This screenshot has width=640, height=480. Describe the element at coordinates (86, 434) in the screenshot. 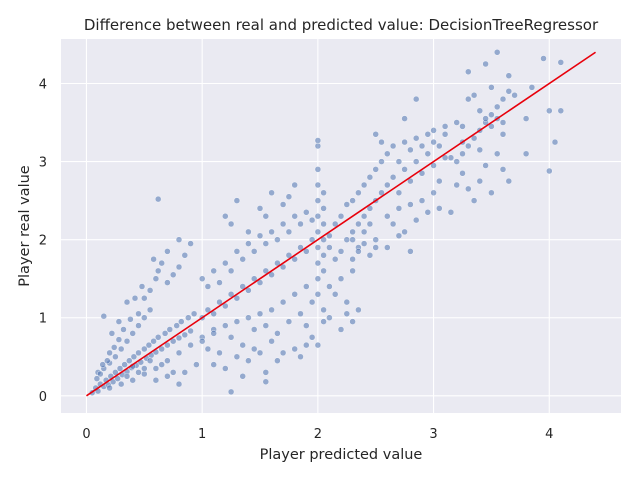

I see `x-tick-label: 0` at that location.